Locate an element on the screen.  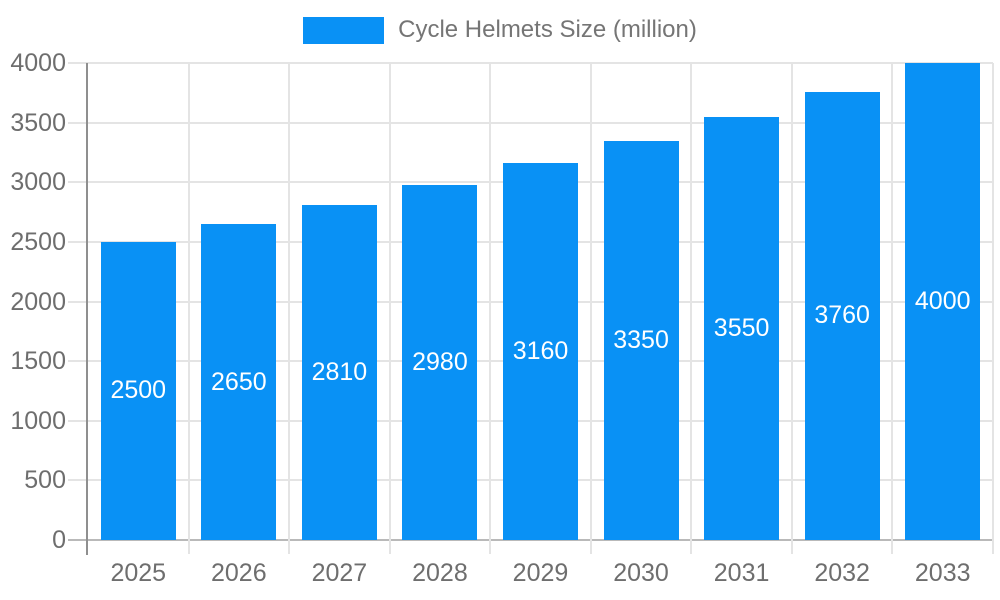
y-tick-label: 2500 is located at coordinates (38, 241).